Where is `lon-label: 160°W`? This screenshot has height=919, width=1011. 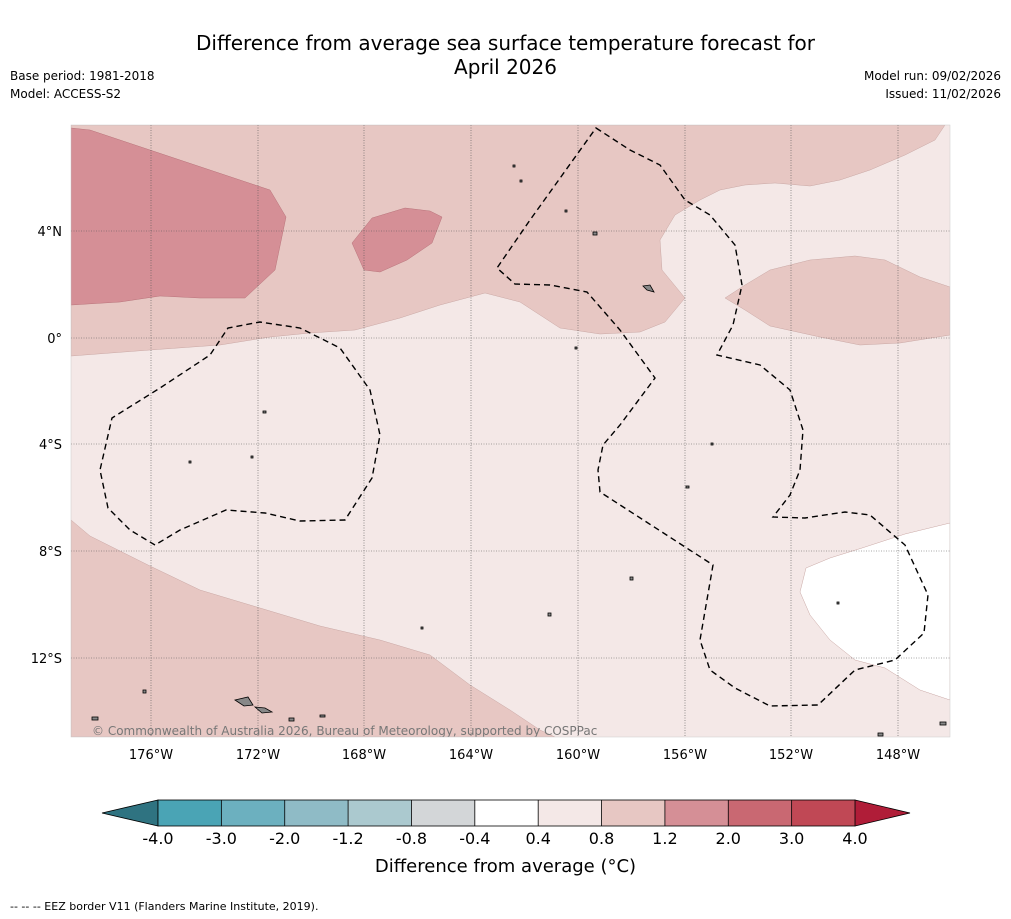
lon-label: 160°W is located at coordinates (578, 755).